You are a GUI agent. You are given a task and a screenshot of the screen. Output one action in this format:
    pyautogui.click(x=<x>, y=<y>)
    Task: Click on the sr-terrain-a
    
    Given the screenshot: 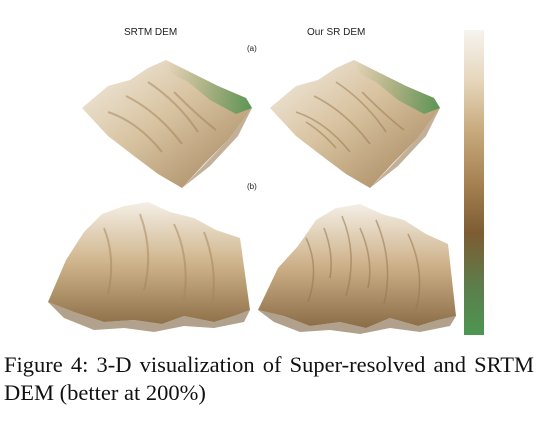 What is the action you would take?
    pyautogui.click(x=355, y=124)
    